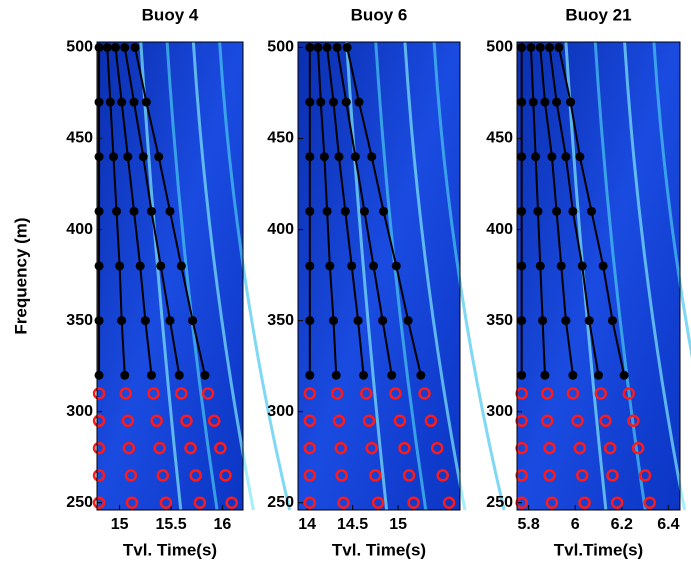  I want to click on y-tick-label: 350, so click(79, 320).